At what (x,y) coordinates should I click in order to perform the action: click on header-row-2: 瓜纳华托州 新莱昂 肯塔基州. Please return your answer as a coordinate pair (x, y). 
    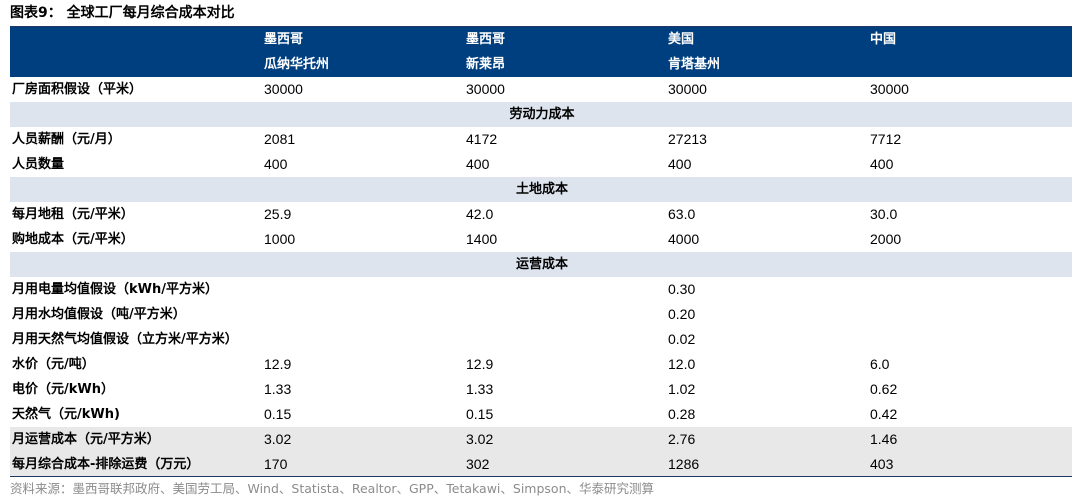
    Looking at the image, I should click on (541, 64).